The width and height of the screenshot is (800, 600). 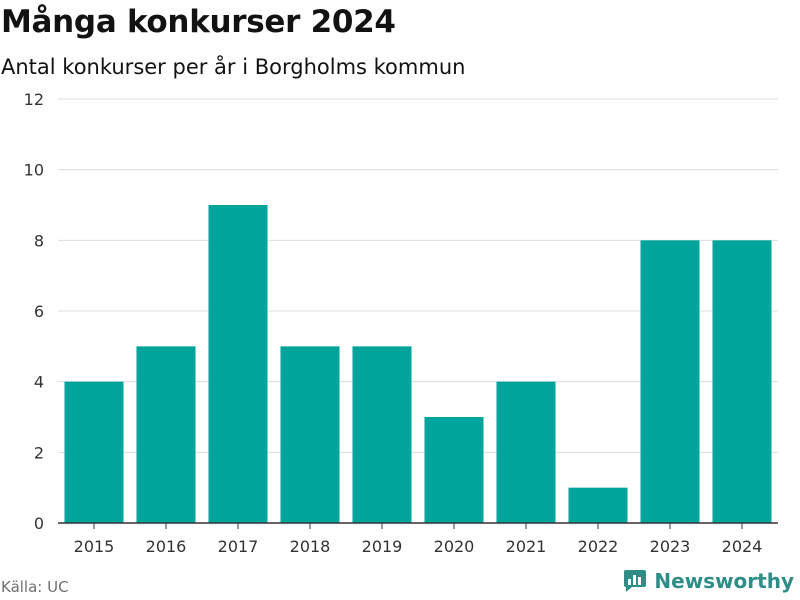 What do you see at coordinates (382, 546) in the screenshot?
I see `x-tick-label: 2019` at bounding box center [382, 546].